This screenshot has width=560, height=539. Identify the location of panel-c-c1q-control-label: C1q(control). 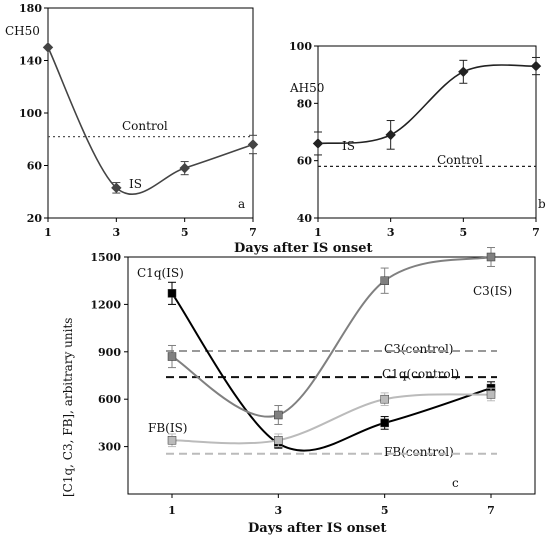
(420, 374).